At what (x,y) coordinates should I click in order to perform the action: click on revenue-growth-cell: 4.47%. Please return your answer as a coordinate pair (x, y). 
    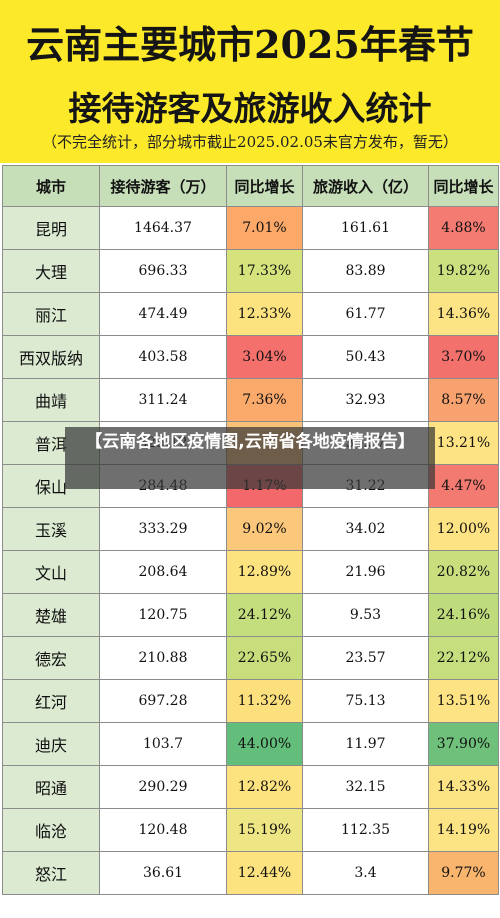
    Looking at the image, I should click on (463, 486).